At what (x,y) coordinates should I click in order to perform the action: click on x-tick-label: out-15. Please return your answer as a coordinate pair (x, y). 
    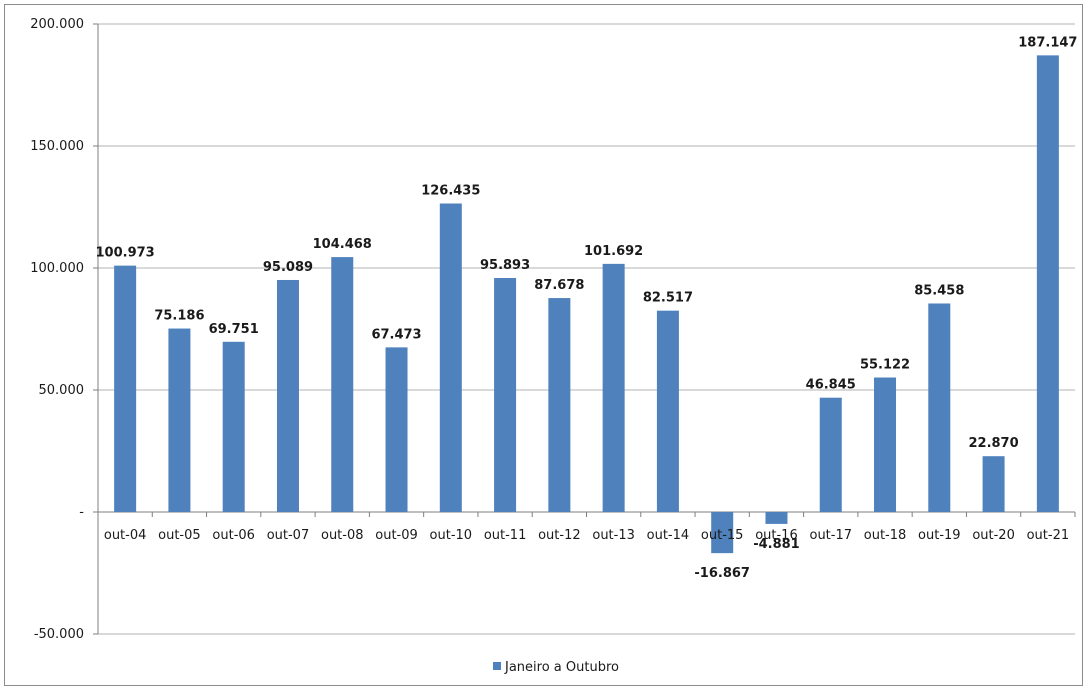
    Looking at the image, I should click on (722, 535).